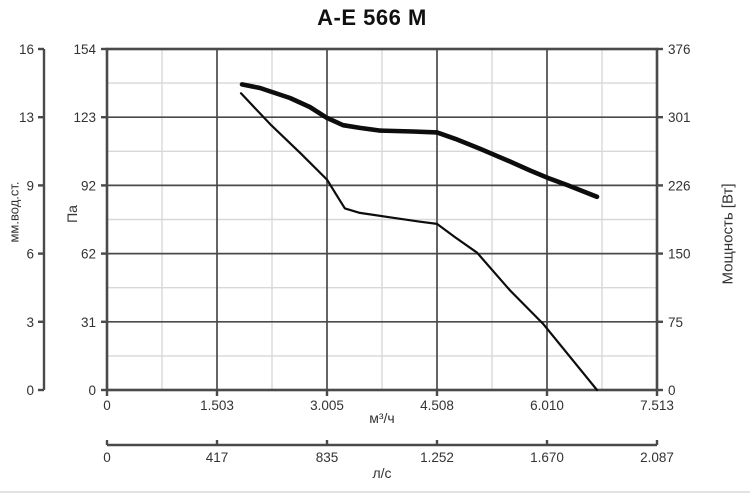 This screenshot has height=493, width=750. What do you see at coordinates (672, 390) in the screenshot?
I see `tick-label-power: 0` at bounding box center [672, 390].